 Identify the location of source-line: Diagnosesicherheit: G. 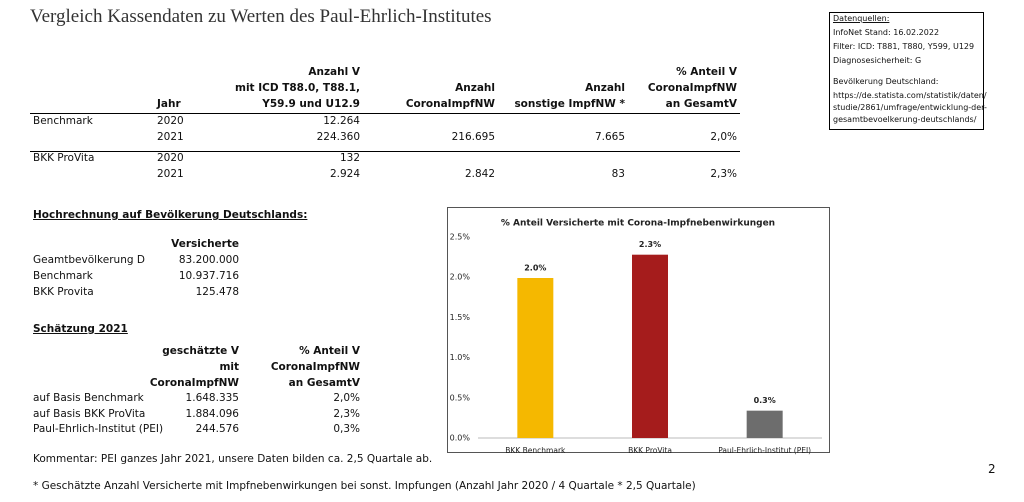
(877, 60).